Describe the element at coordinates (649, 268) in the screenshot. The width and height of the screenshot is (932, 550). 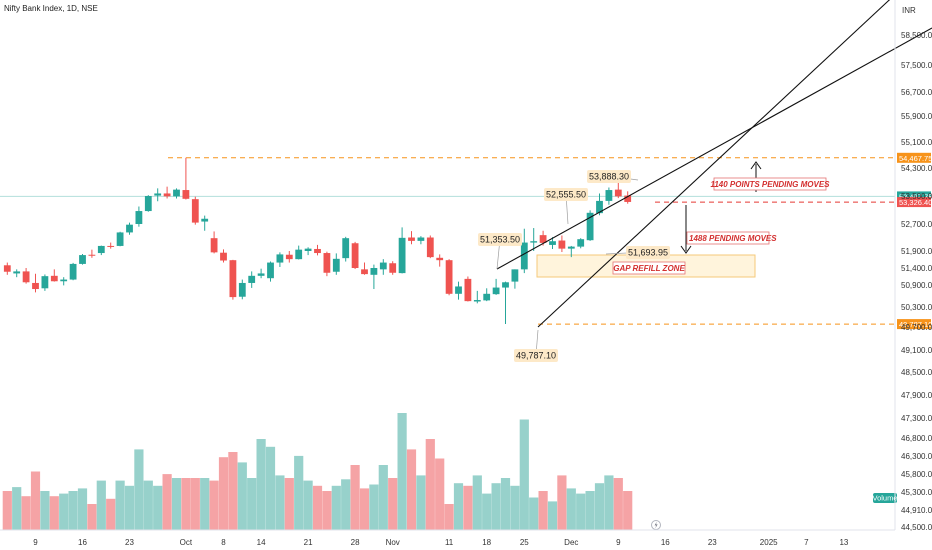
I see `gap-zone-label: GAP REFILL ZONE` at that location.